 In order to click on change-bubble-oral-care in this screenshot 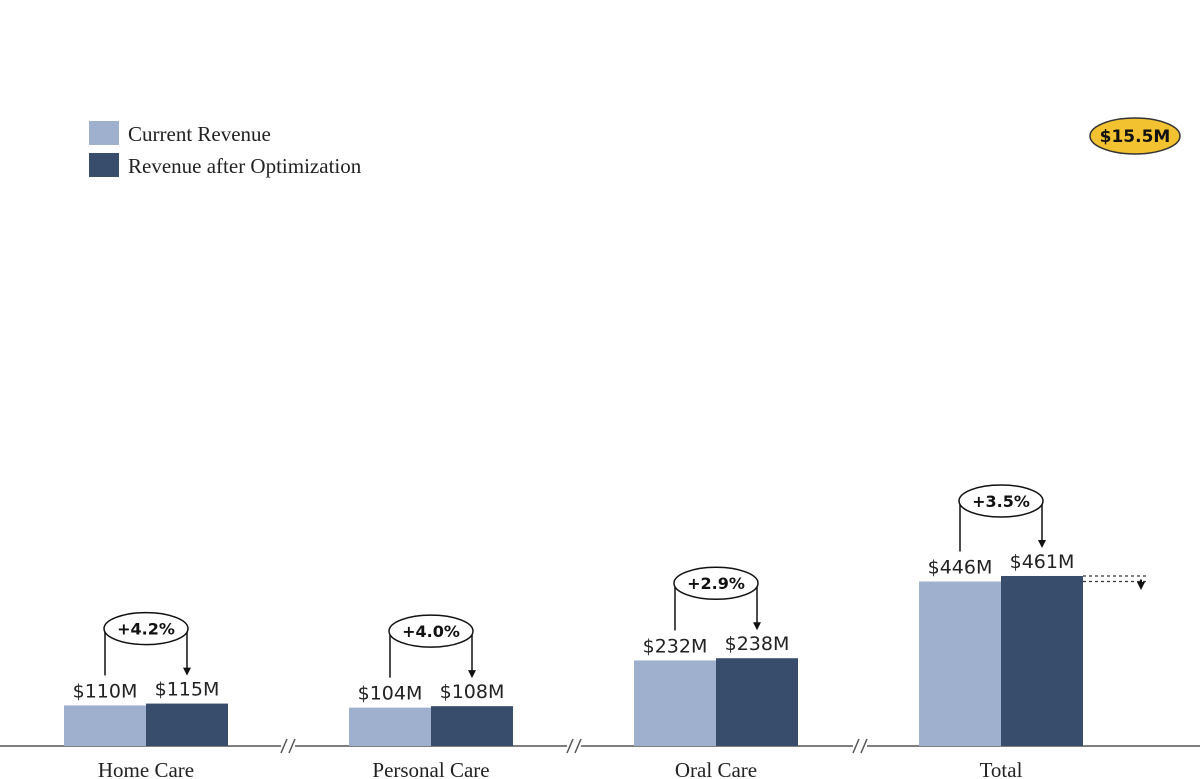, I will do `click(716, 583)`.